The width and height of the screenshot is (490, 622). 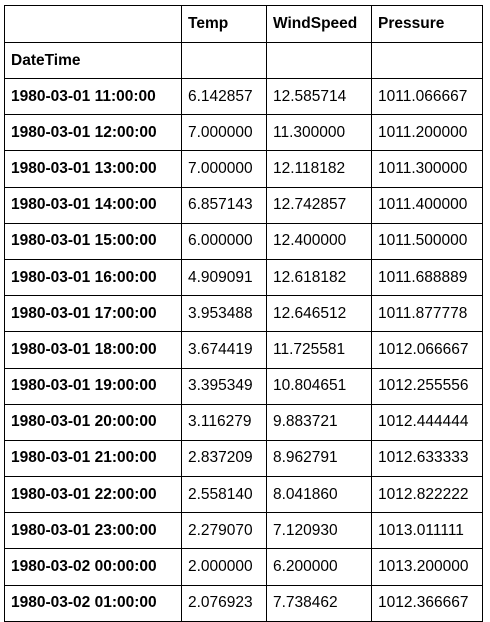 What do you see at coordinates (319, 386) in the screenshot?
I see `cell-windspeed: 10.804651` at bounding box center [319, 386].